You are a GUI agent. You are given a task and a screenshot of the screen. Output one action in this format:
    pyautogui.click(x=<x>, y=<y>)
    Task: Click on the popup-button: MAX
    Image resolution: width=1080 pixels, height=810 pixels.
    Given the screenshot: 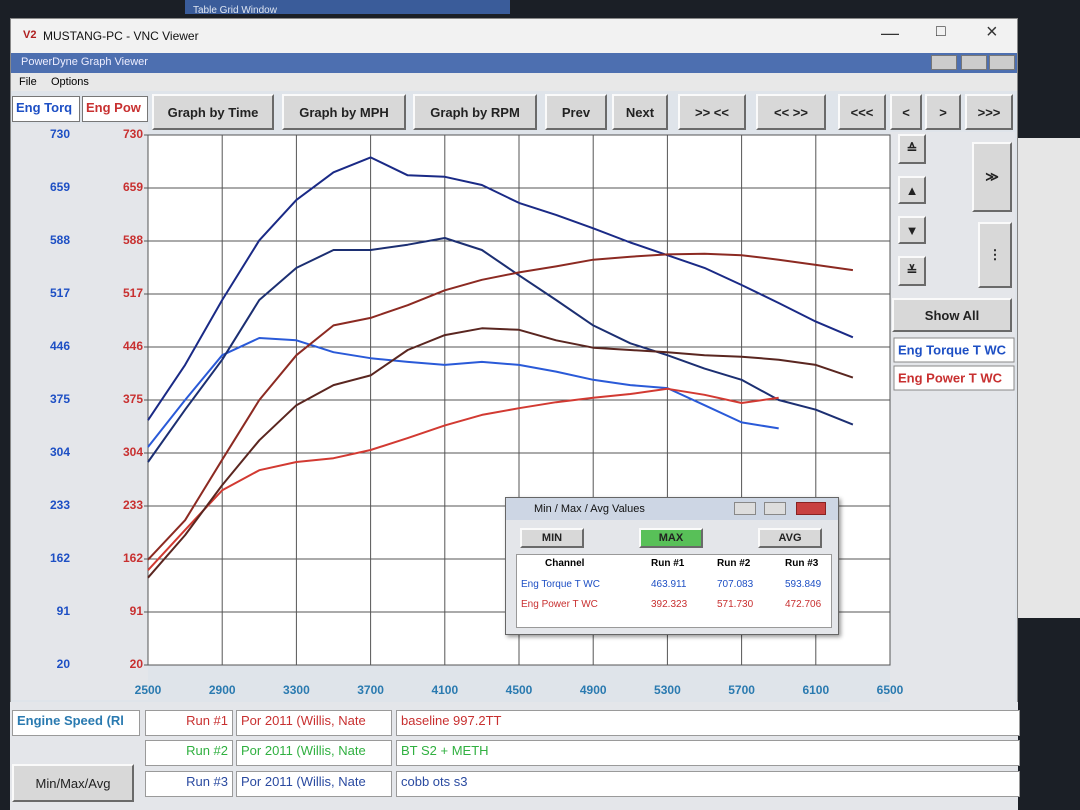 What is the action you would take?
    pyautogui.click(x=671, y=538)
    